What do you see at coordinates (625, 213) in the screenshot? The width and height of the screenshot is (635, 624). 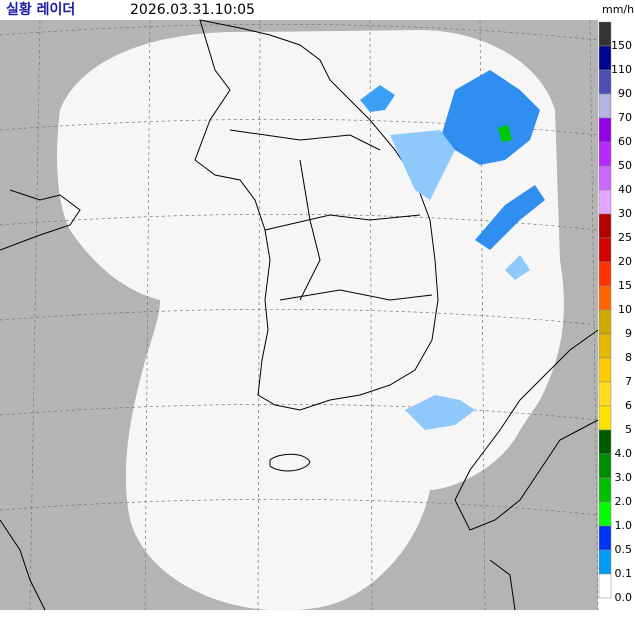 I see `legend-label: 30` at bounding box center [625, 213].